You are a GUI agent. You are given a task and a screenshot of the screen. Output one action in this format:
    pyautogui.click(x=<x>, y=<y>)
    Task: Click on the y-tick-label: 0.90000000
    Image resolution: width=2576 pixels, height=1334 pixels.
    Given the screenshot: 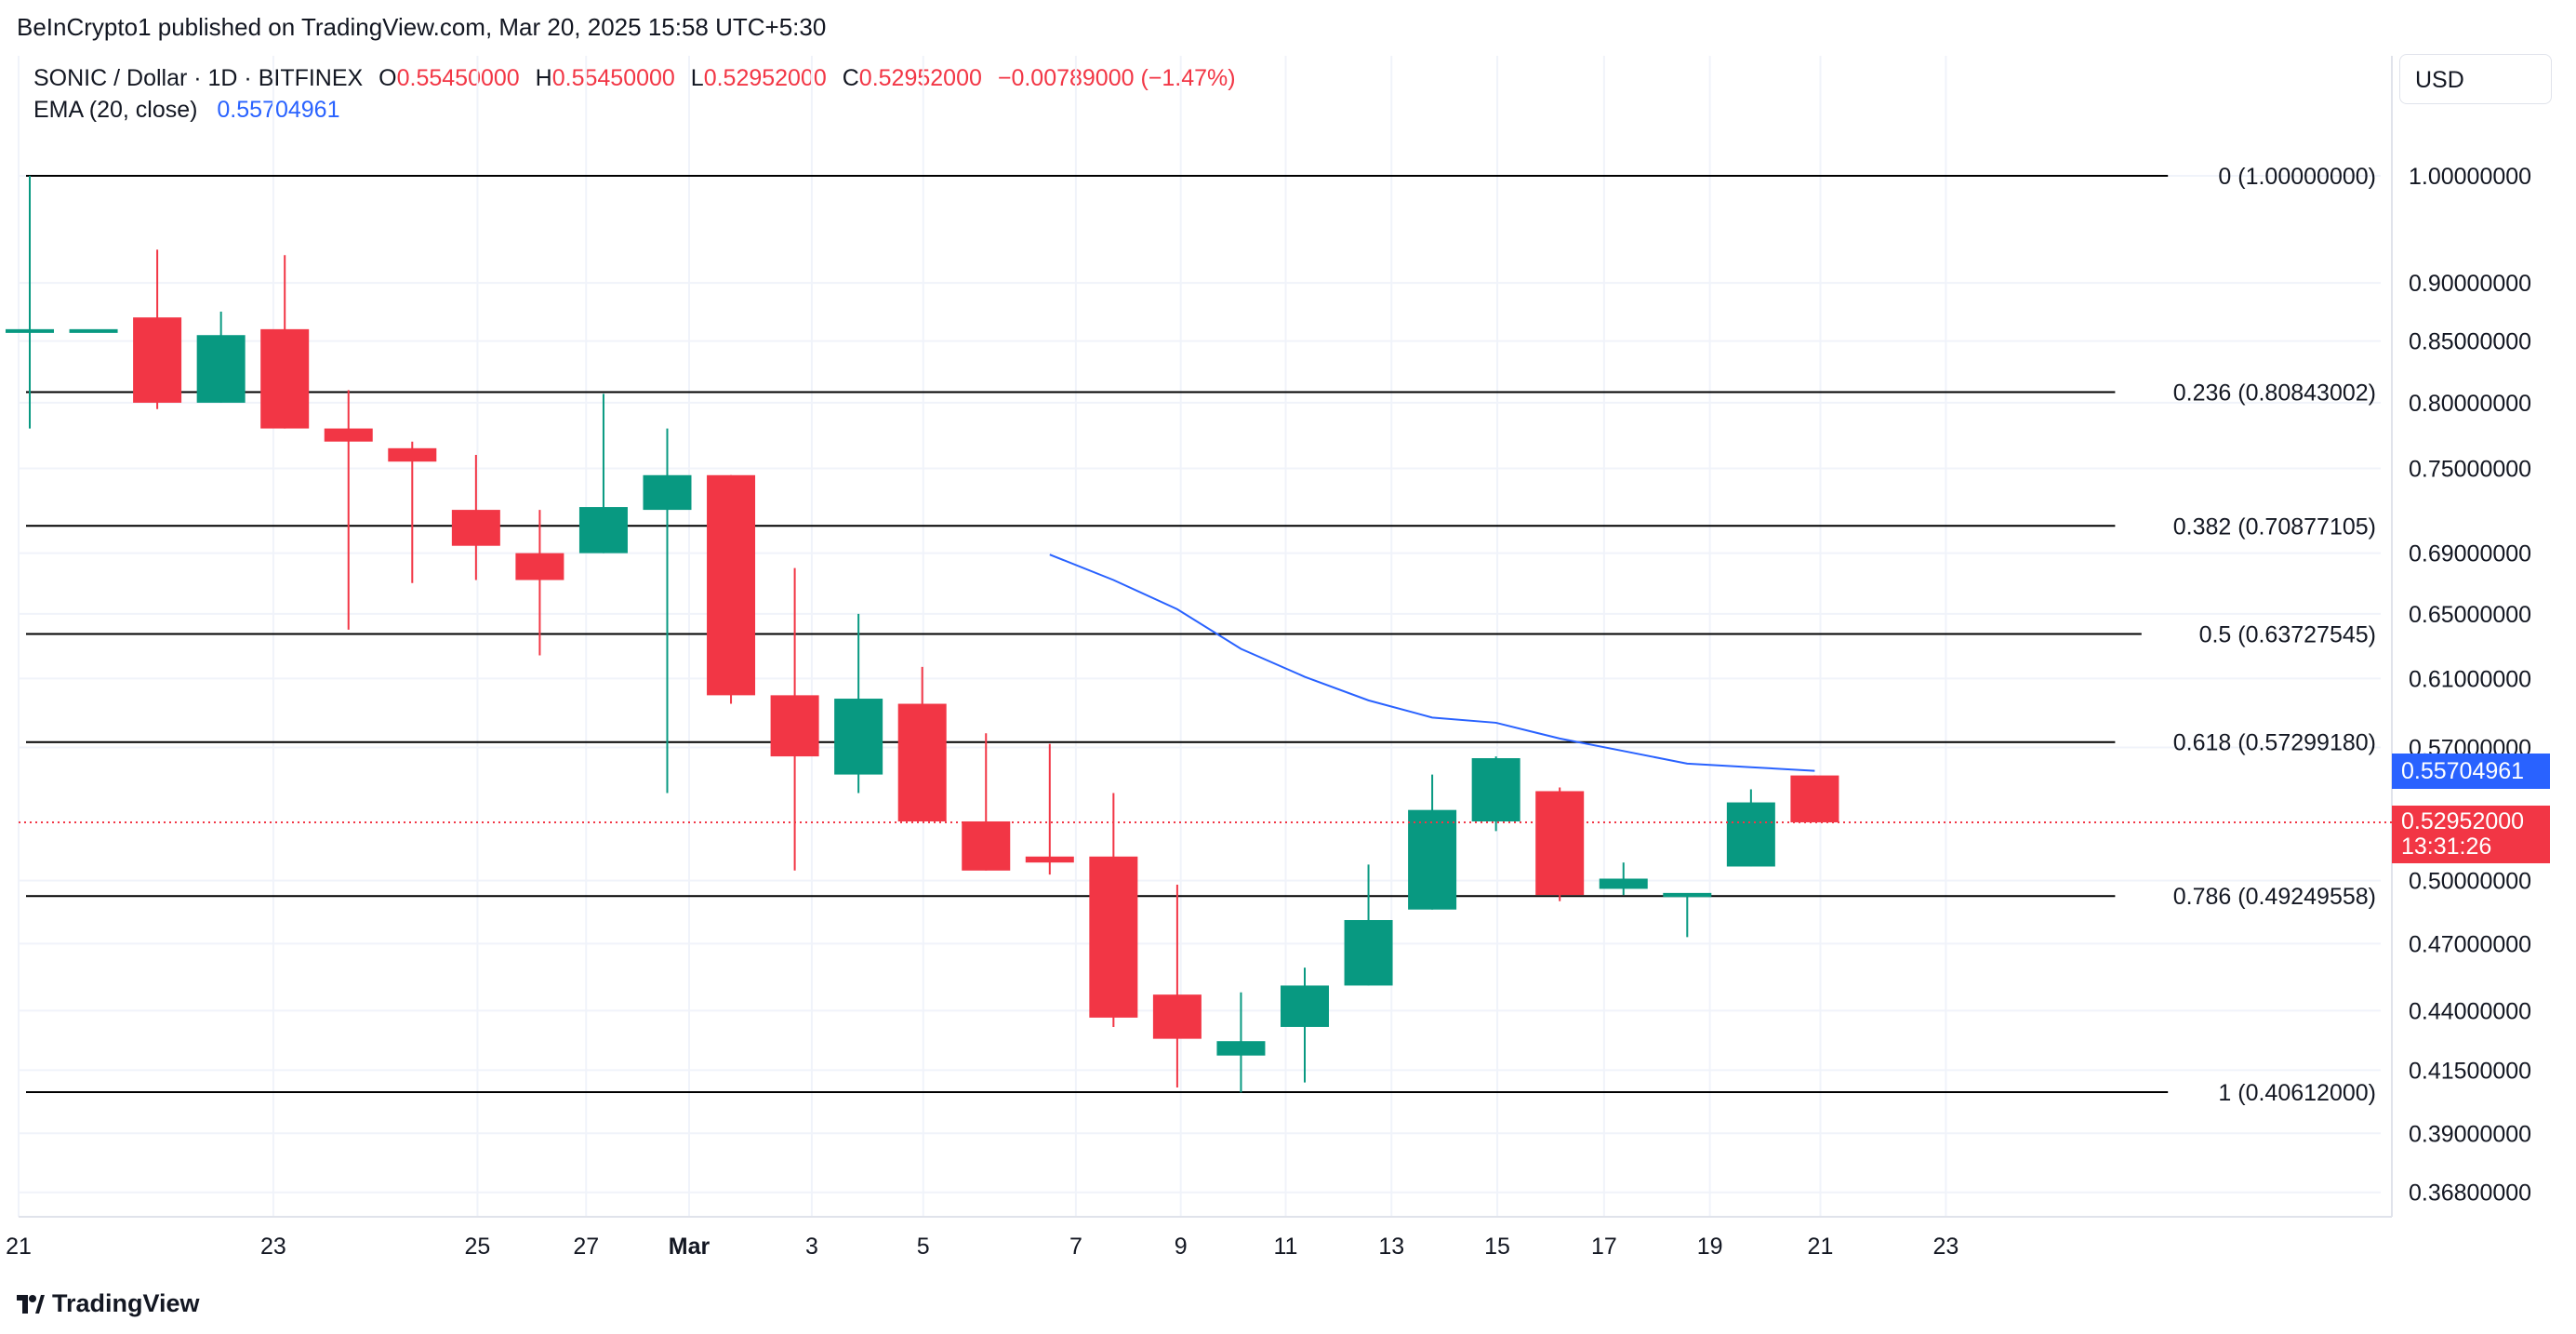 What is the action you would take?
    pyautogui.click(x=2470, y=284)
    